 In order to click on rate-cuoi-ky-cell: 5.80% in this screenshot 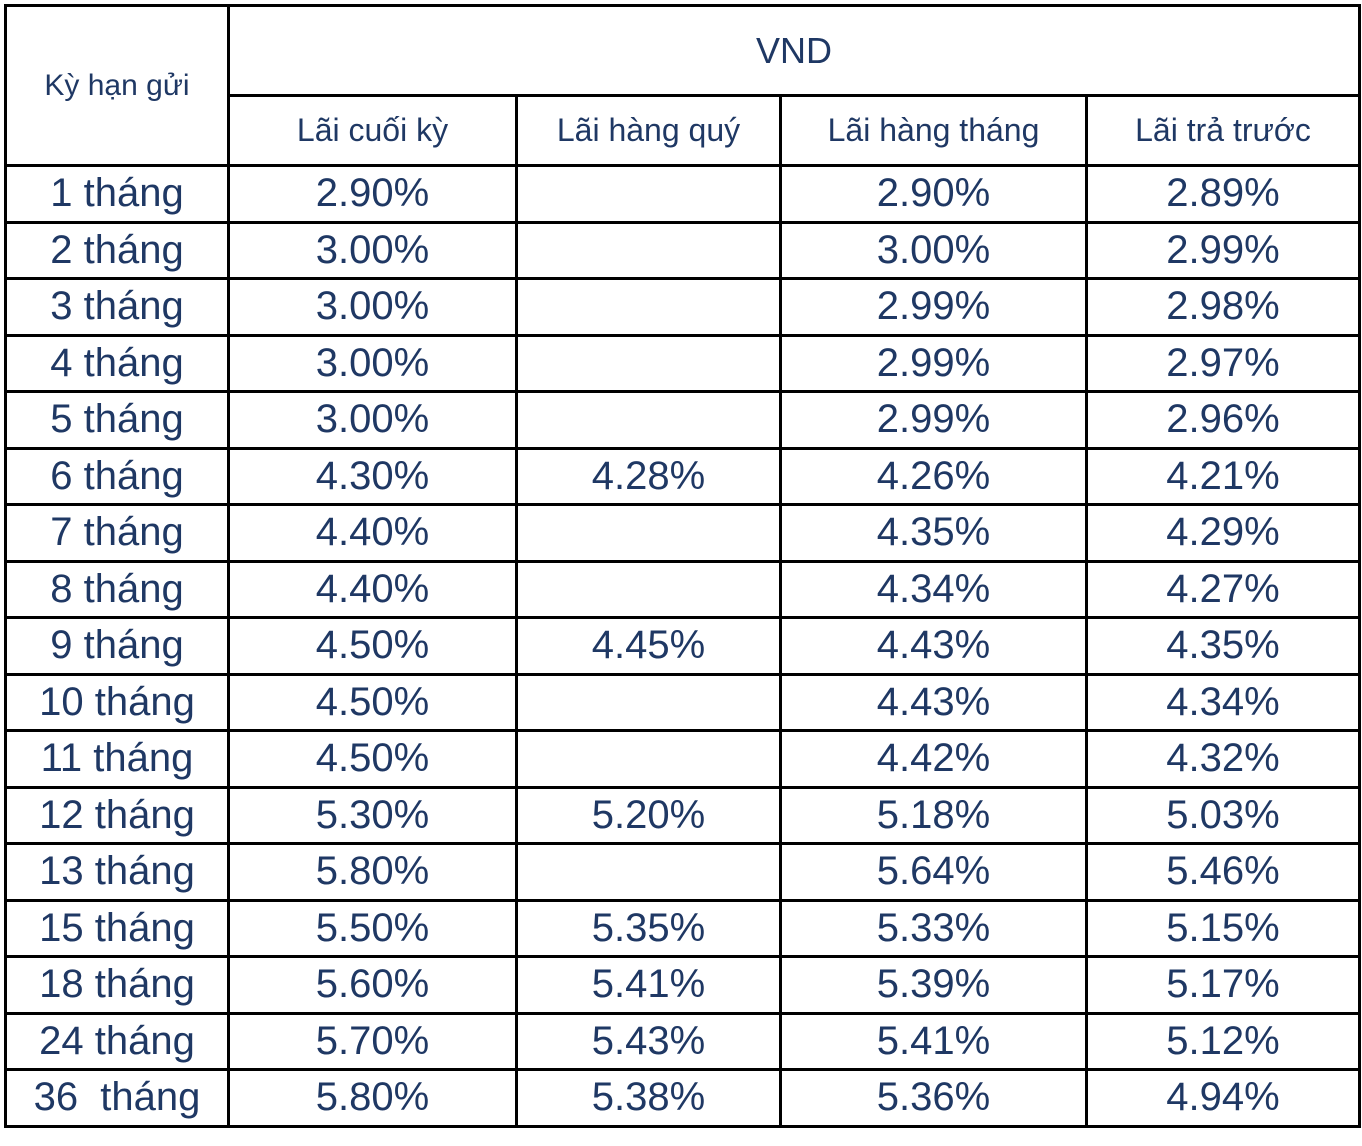, I will do `click(372, 872)`.